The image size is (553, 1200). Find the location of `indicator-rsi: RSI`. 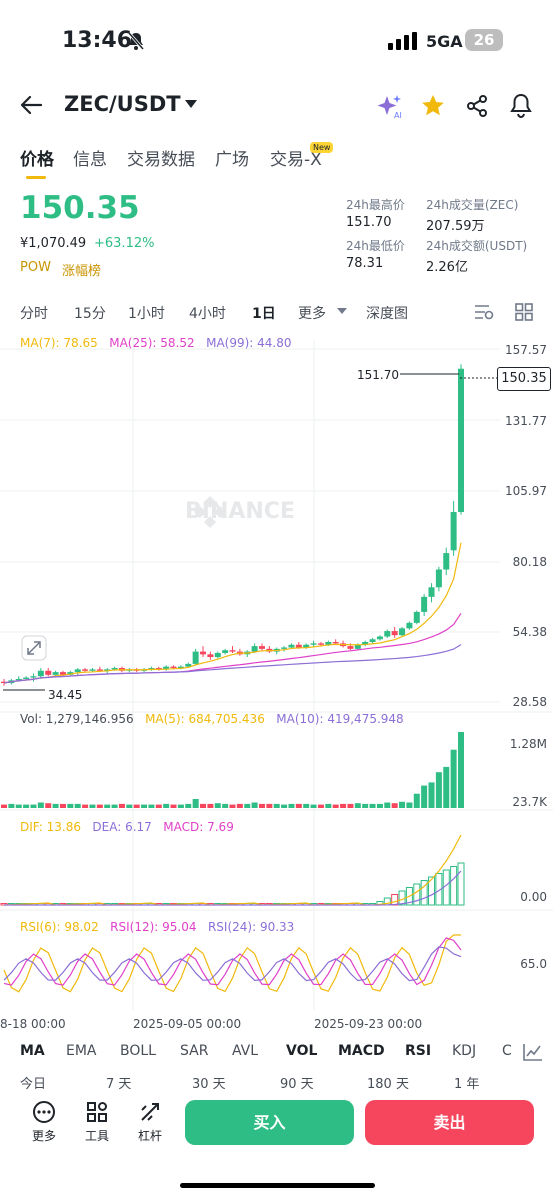

indicator-rsi: RSI is located at coordinates (418, 1051).